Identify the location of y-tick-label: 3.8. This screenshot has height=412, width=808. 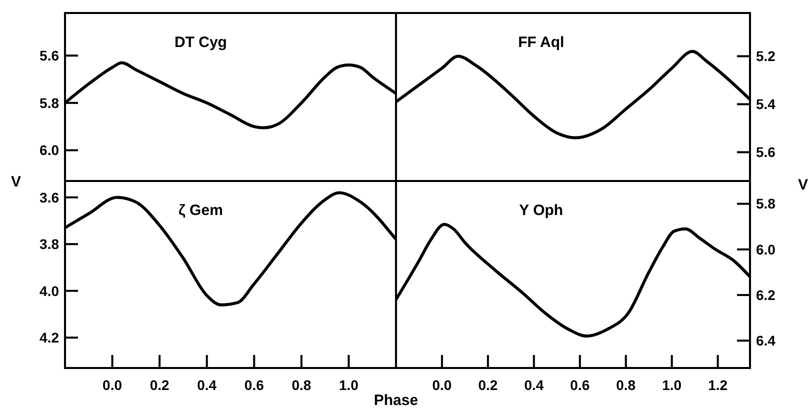
(50, 244).